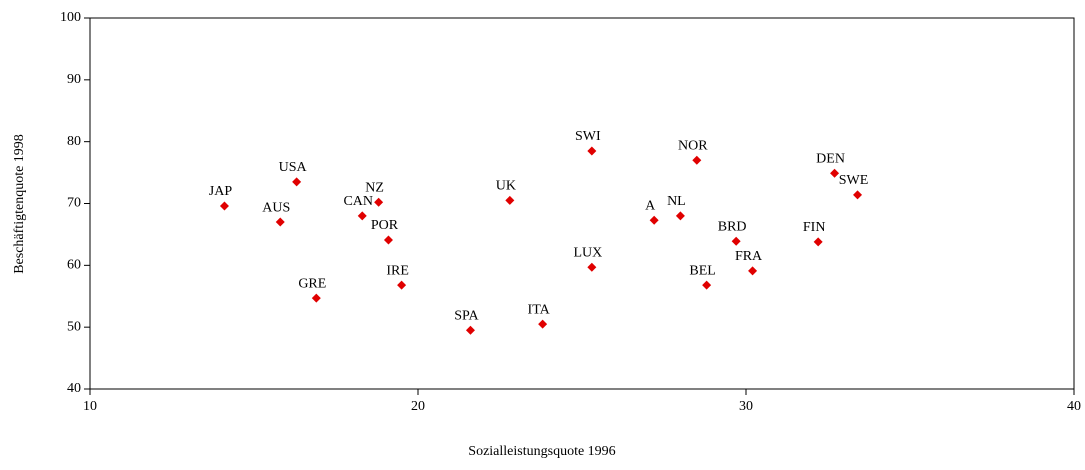 Image resolution: width=1085 pixels, height=470 pixels. What do you see at coordinates (693, 145) in the screenshot?
I see `point-label: NOR` at bounding box center [693, 145].